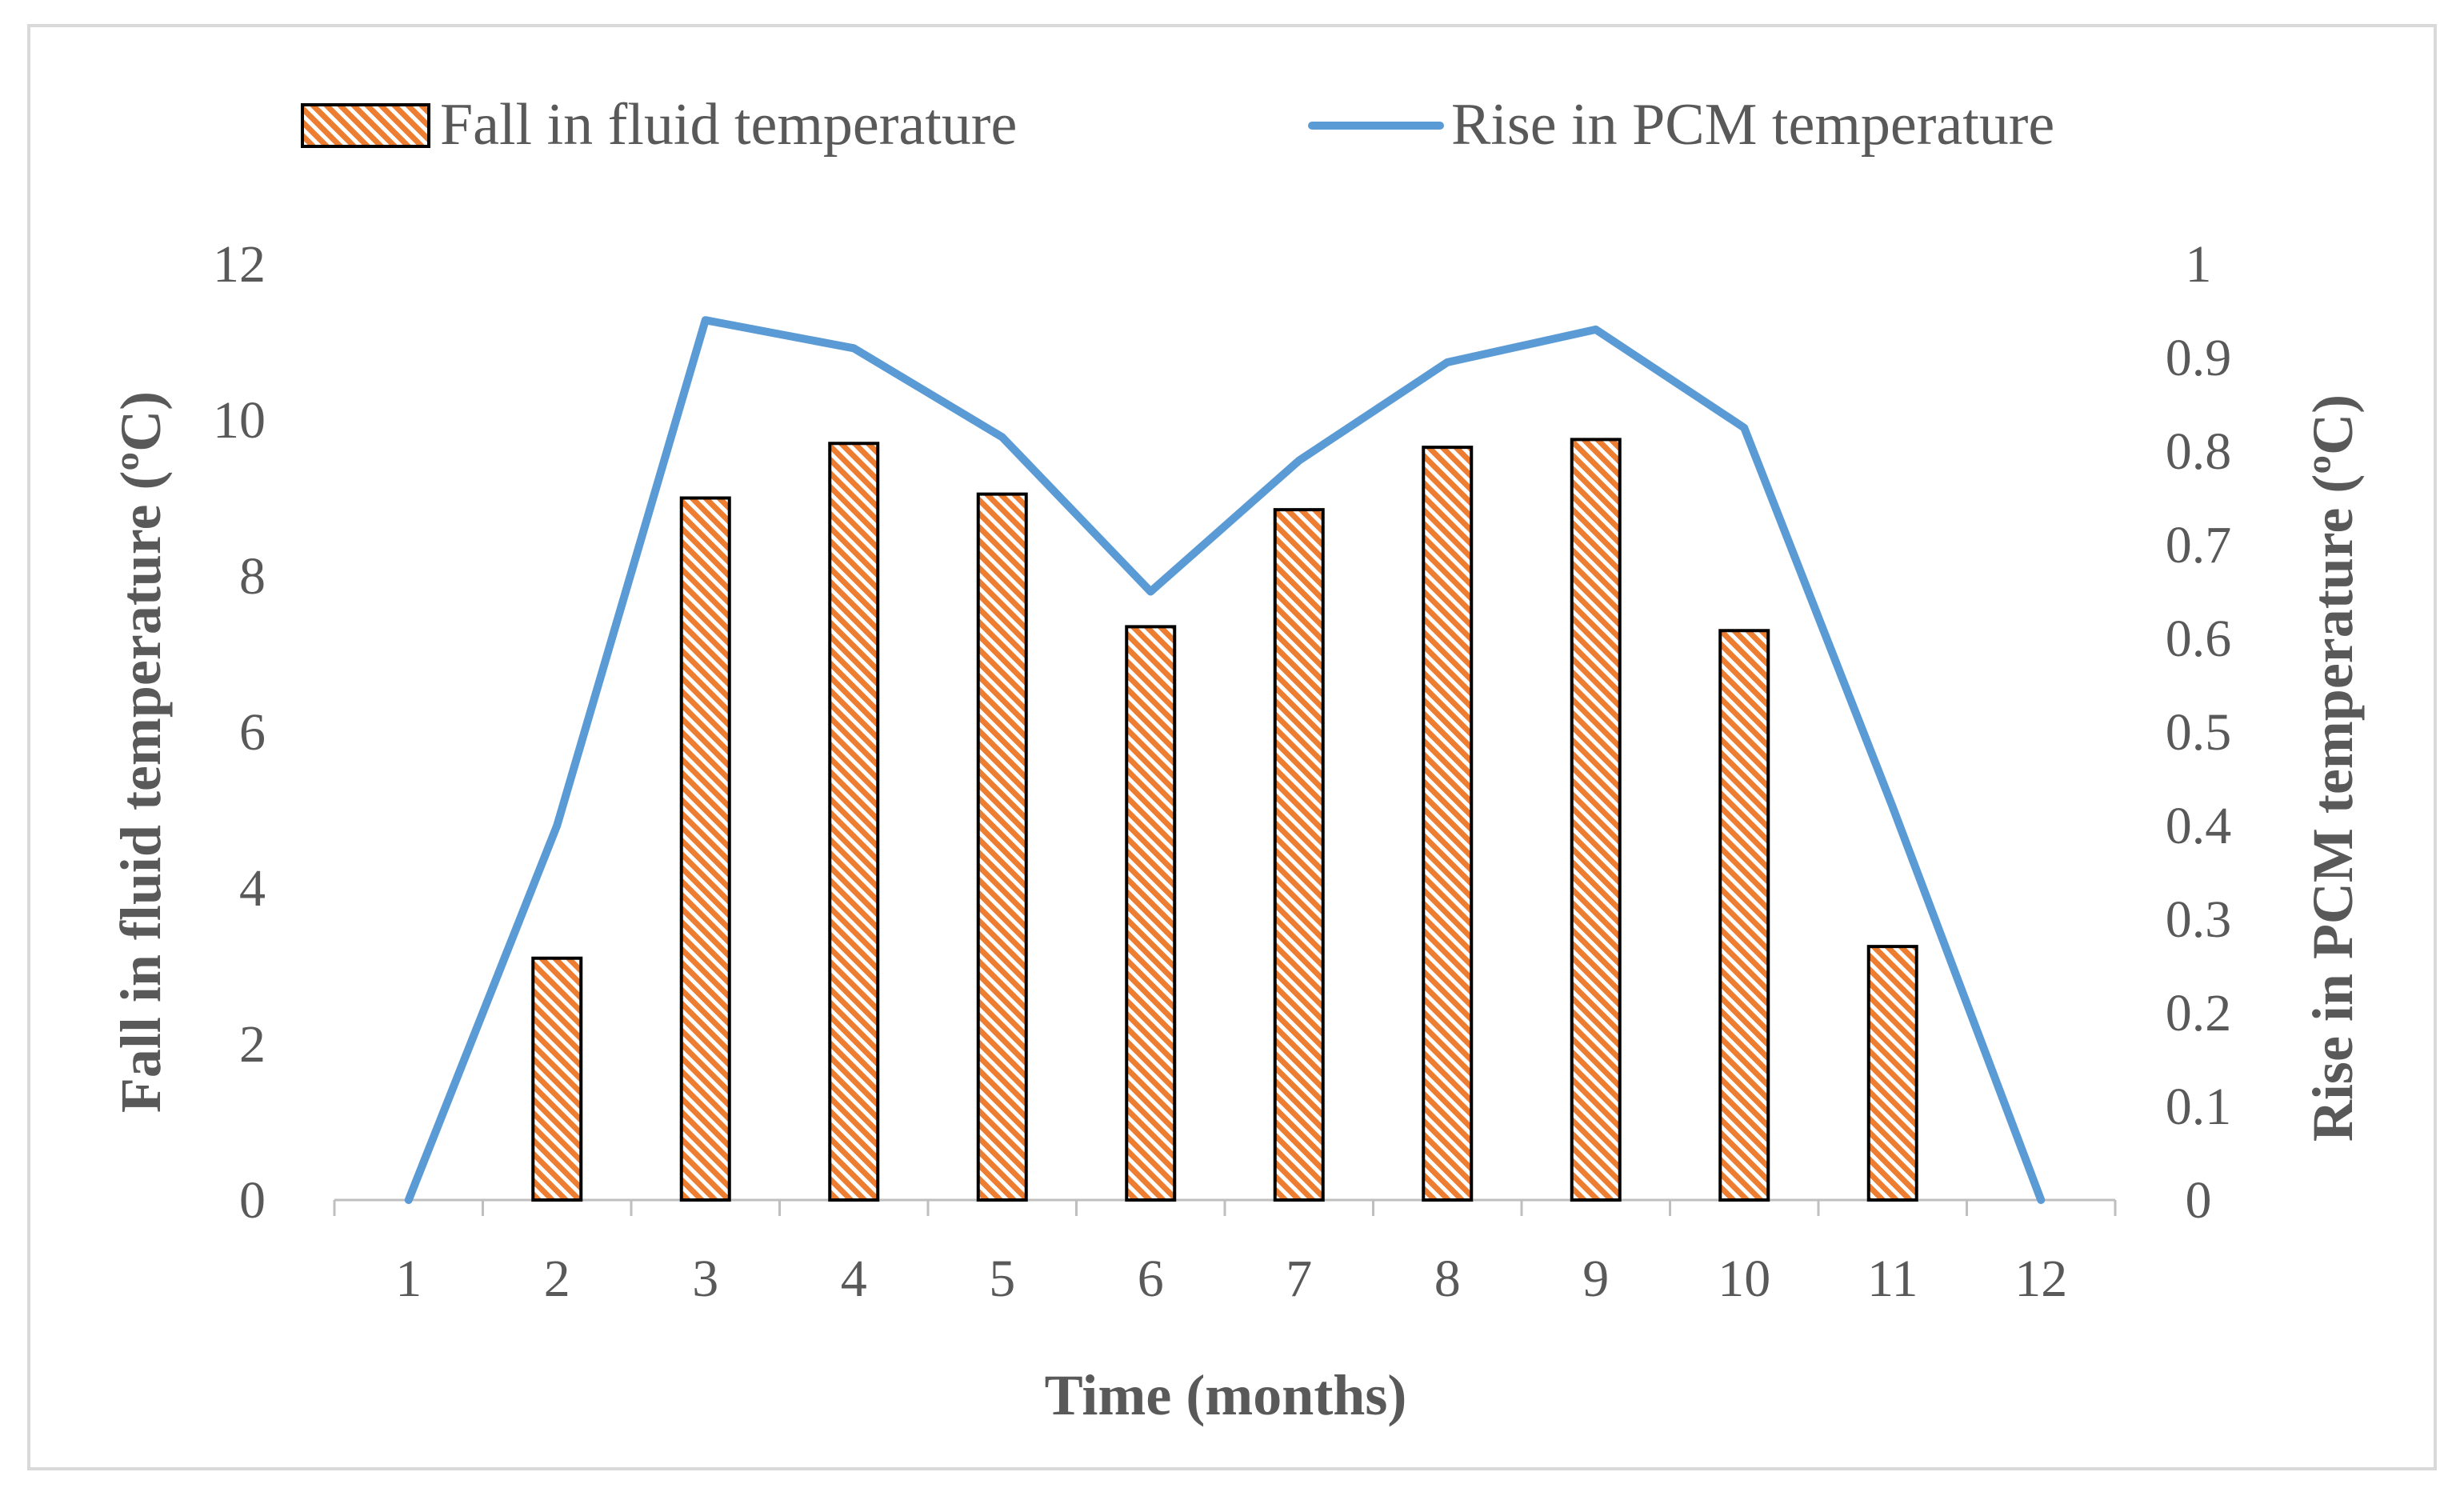 This screenshot has height=1496, width=2464. Describe the element at coordinates (2199, 1200) in the screenshot. I see `y2-tick-label: 0` at that location.